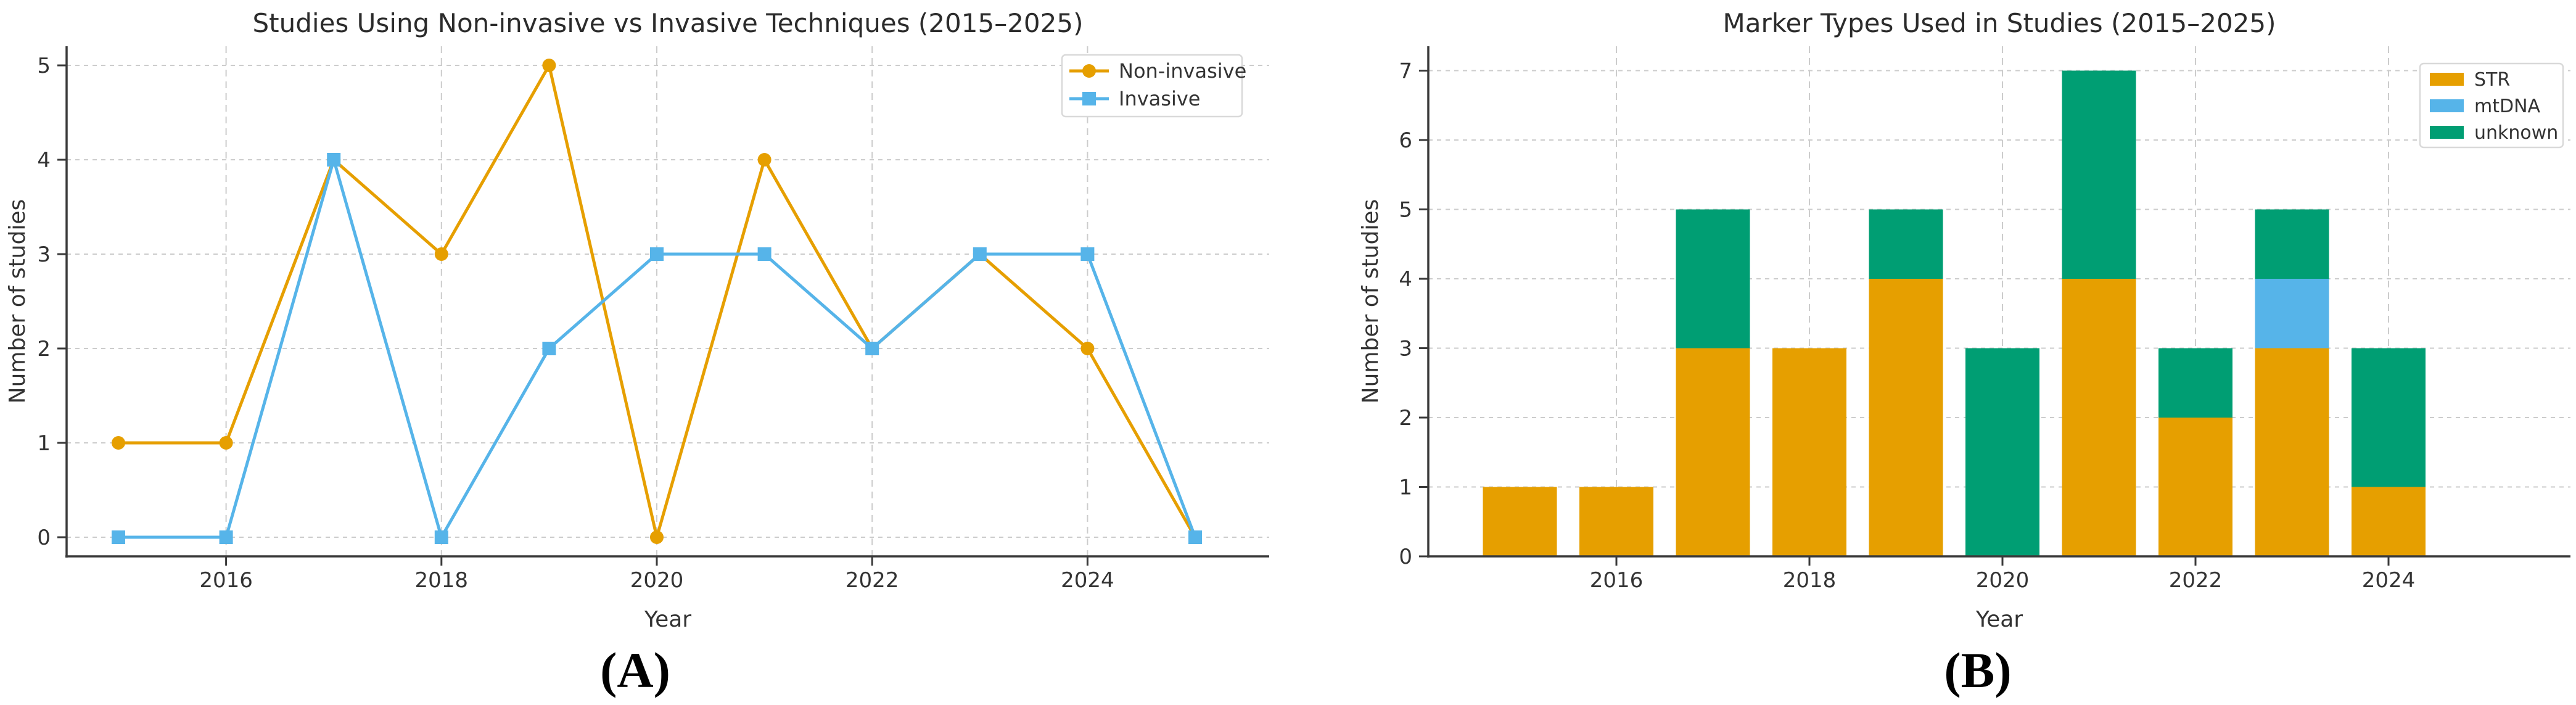 The image size is (2576, 705). What do you see at coordinates (657, 254) in the screenshot?
I see `marker-invasive-2020` at bounding box center [657, 254].